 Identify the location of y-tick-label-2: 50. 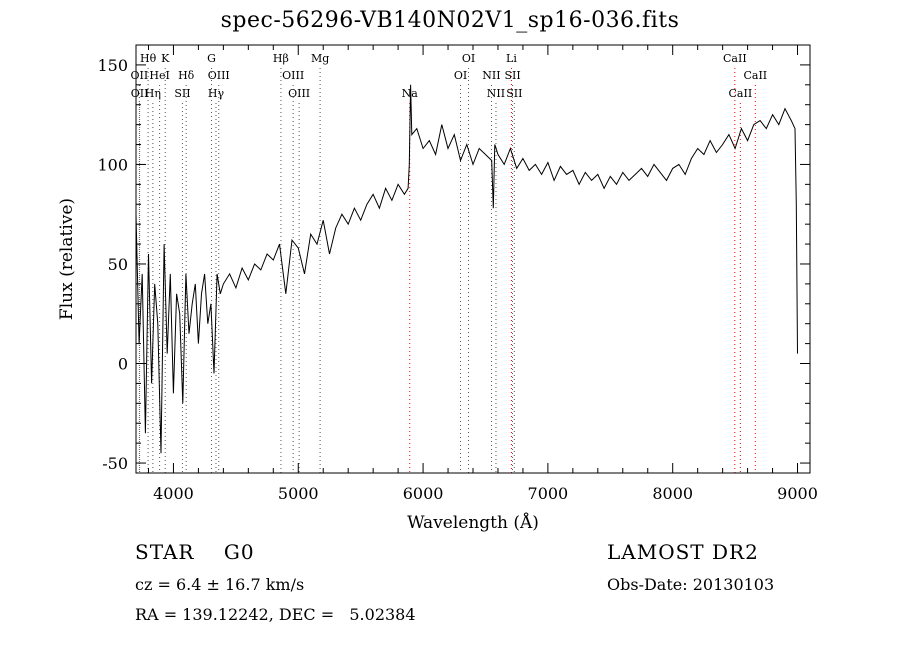
(118, 264).